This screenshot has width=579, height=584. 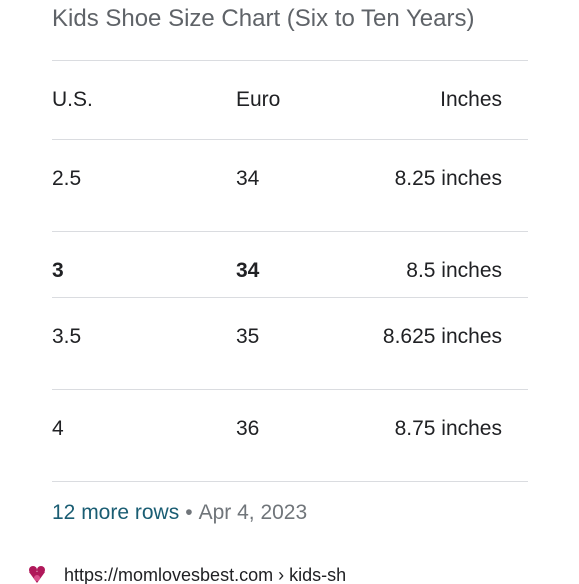 I want to click on cell-inches: 8.625 inches, so click(x=442, y=336).